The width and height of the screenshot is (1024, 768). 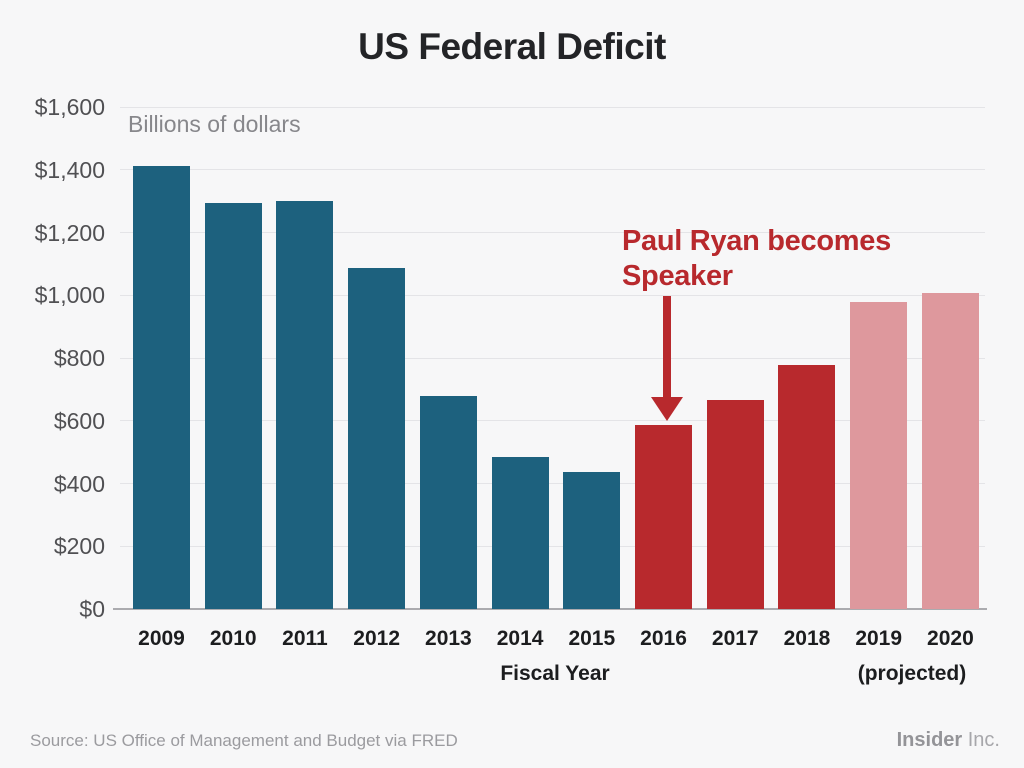 What do you see at coordinates (550, 609) in the screenshot?
I see `x-axis-baseline` at bounding box center [550, 609].